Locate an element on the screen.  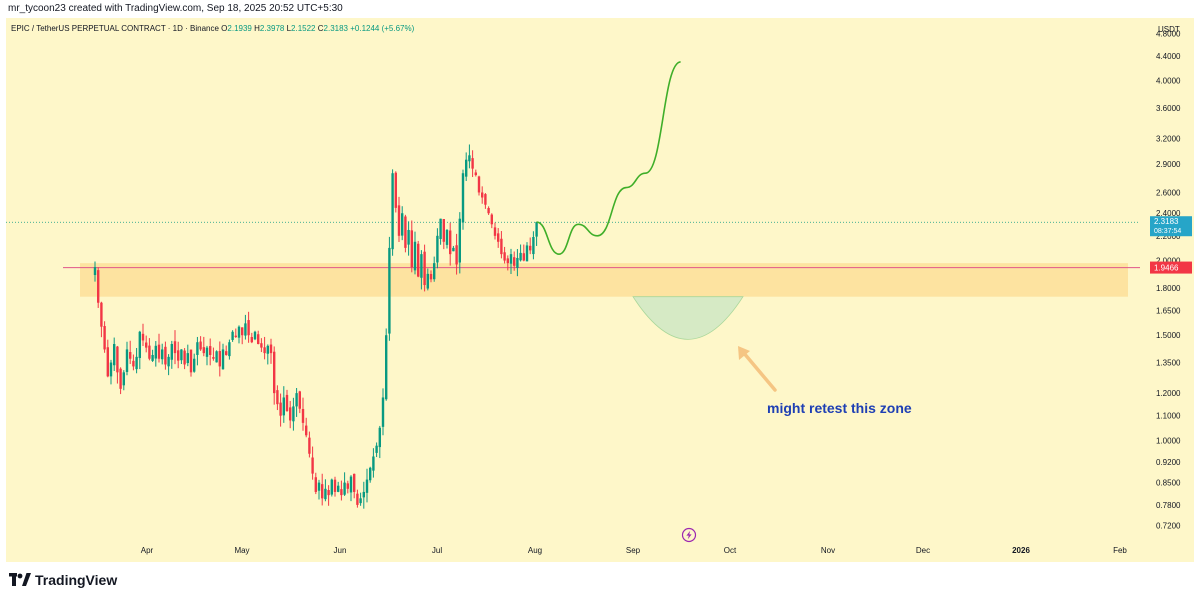
x-tick-label: Feb is located at coordinates (1120, 550).